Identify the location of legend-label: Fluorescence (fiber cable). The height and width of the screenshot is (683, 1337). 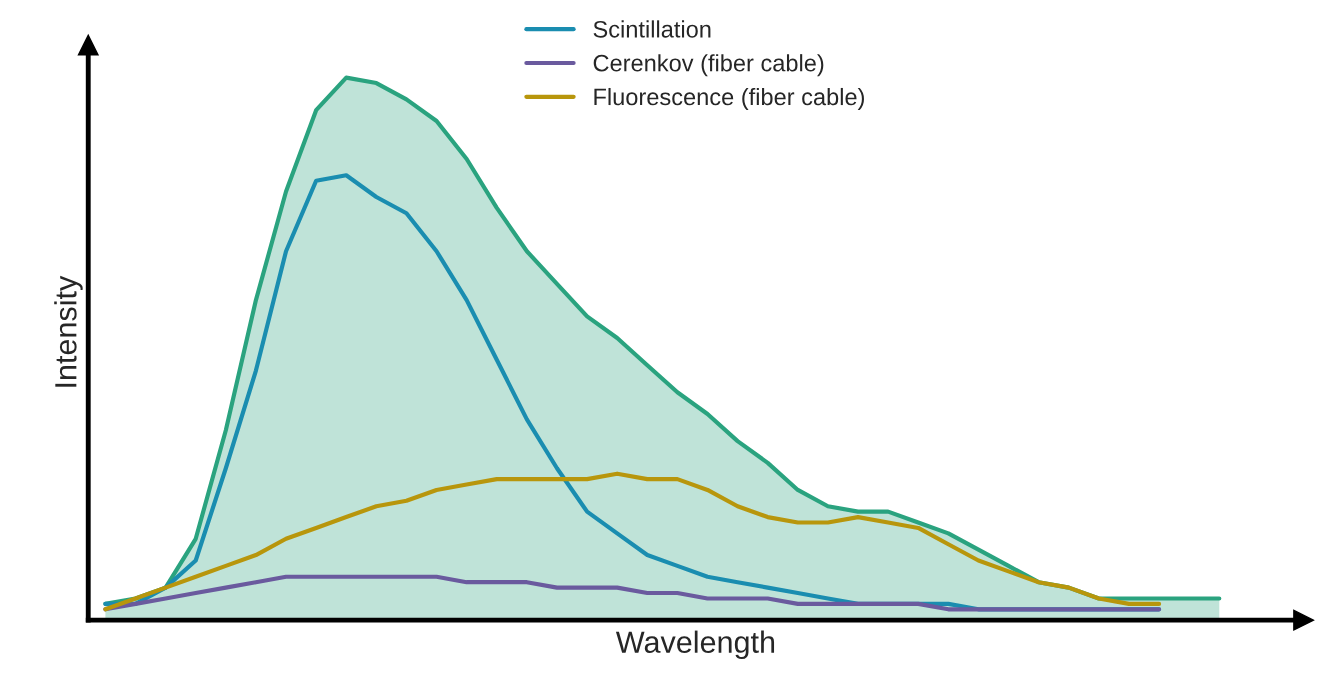
(729, 98).